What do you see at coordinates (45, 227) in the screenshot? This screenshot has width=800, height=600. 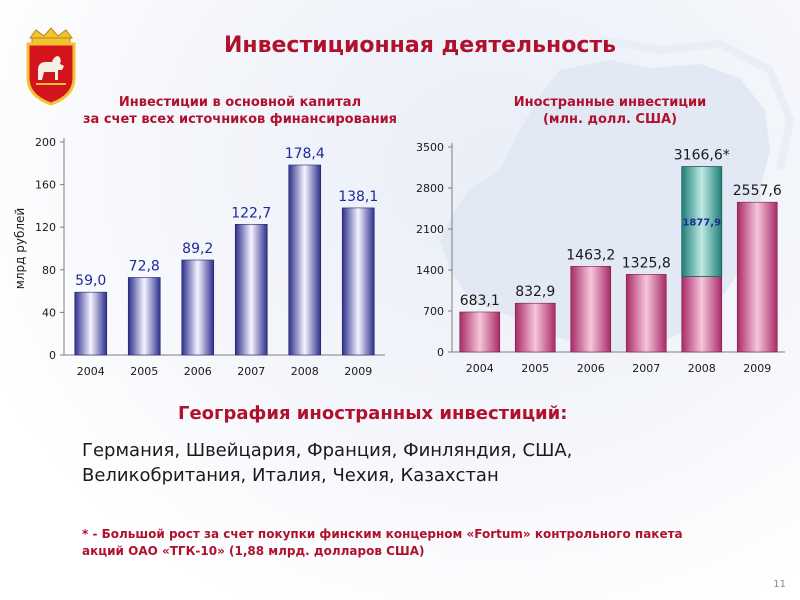 I see `chart1-y-tick-label: 120` at bounding box center [45, 227].